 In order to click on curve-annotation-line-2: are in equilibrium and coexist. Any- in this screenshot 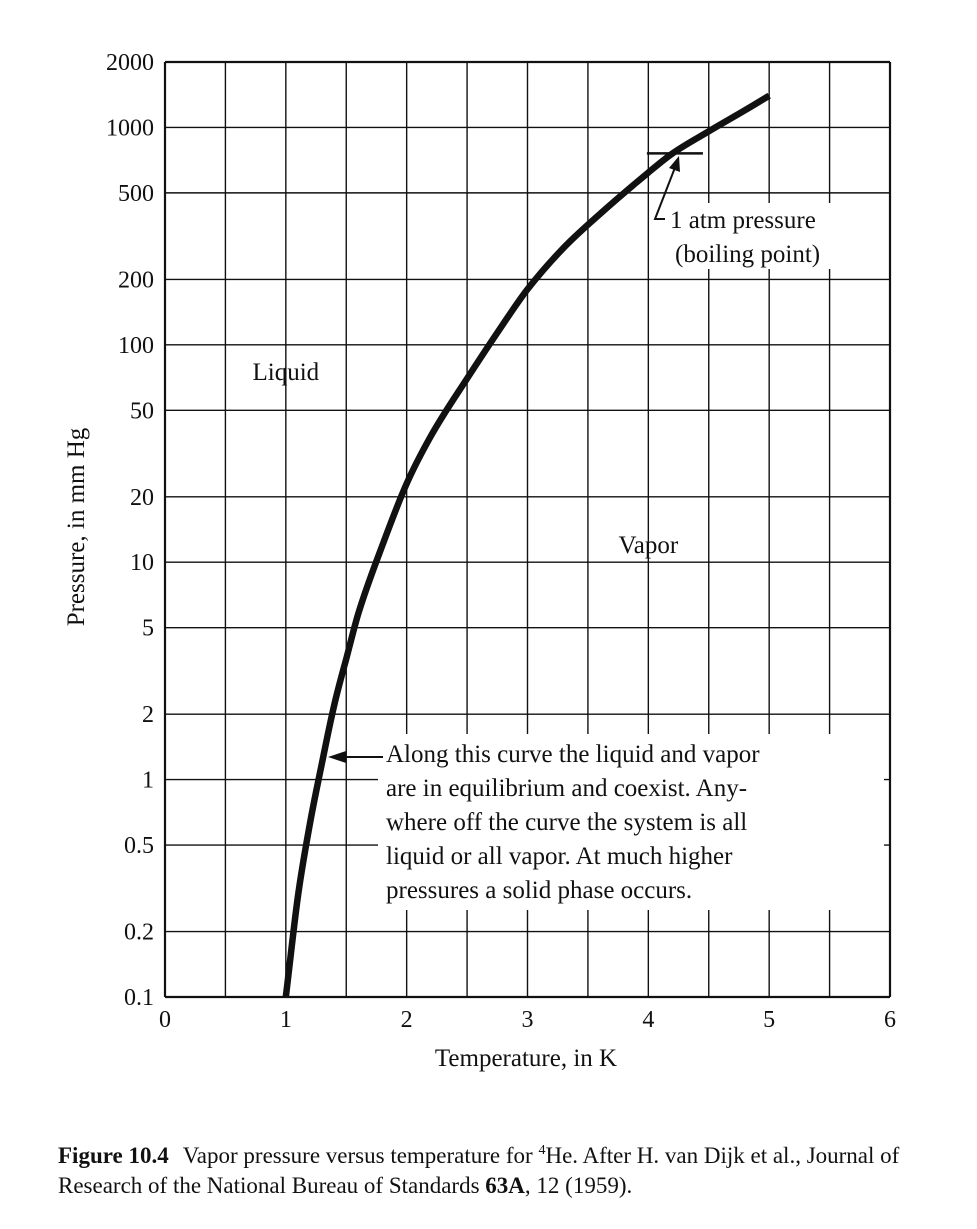, I will do `click(566, 788)`.